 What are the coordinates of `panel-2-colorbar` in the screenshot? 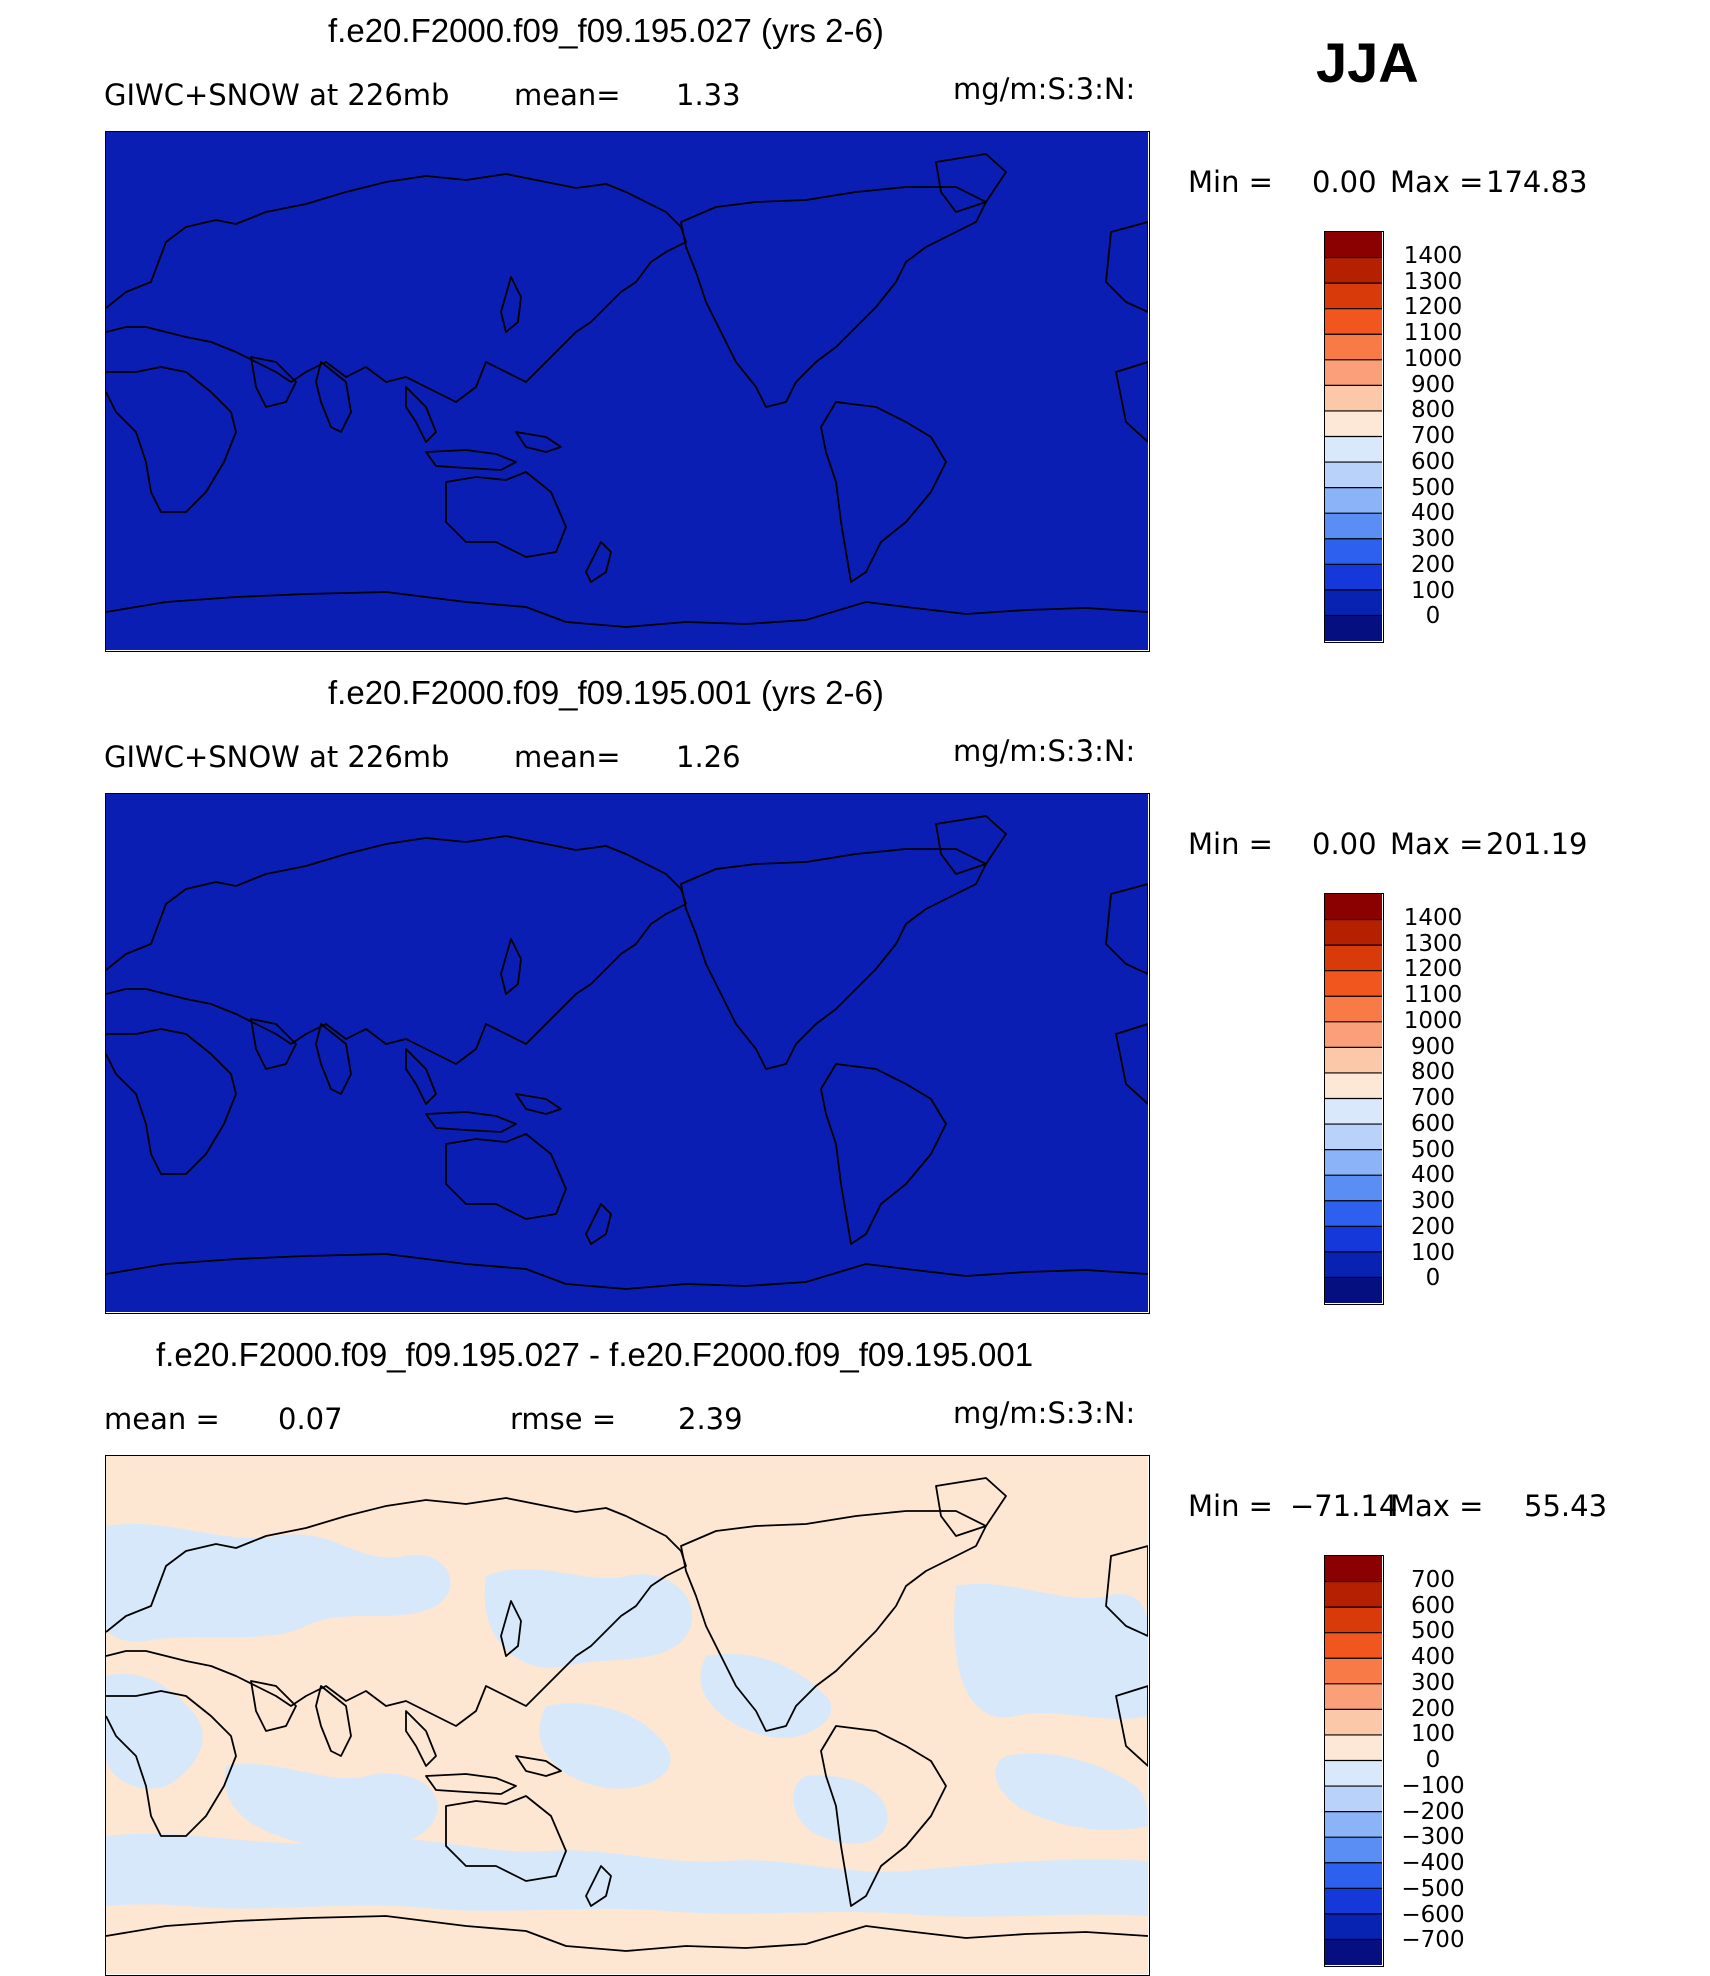 It's located at (1354, 1099).